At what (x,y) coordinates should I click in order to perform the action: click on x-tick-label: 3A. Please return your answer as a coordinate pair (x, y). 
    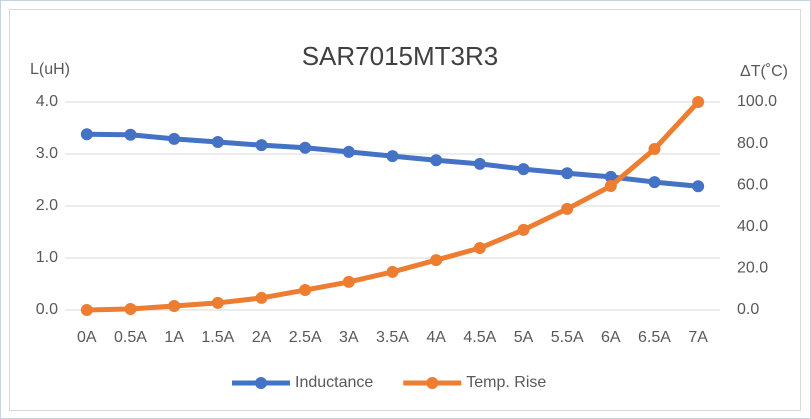
    Looking at the image, I should click on (349, 337).